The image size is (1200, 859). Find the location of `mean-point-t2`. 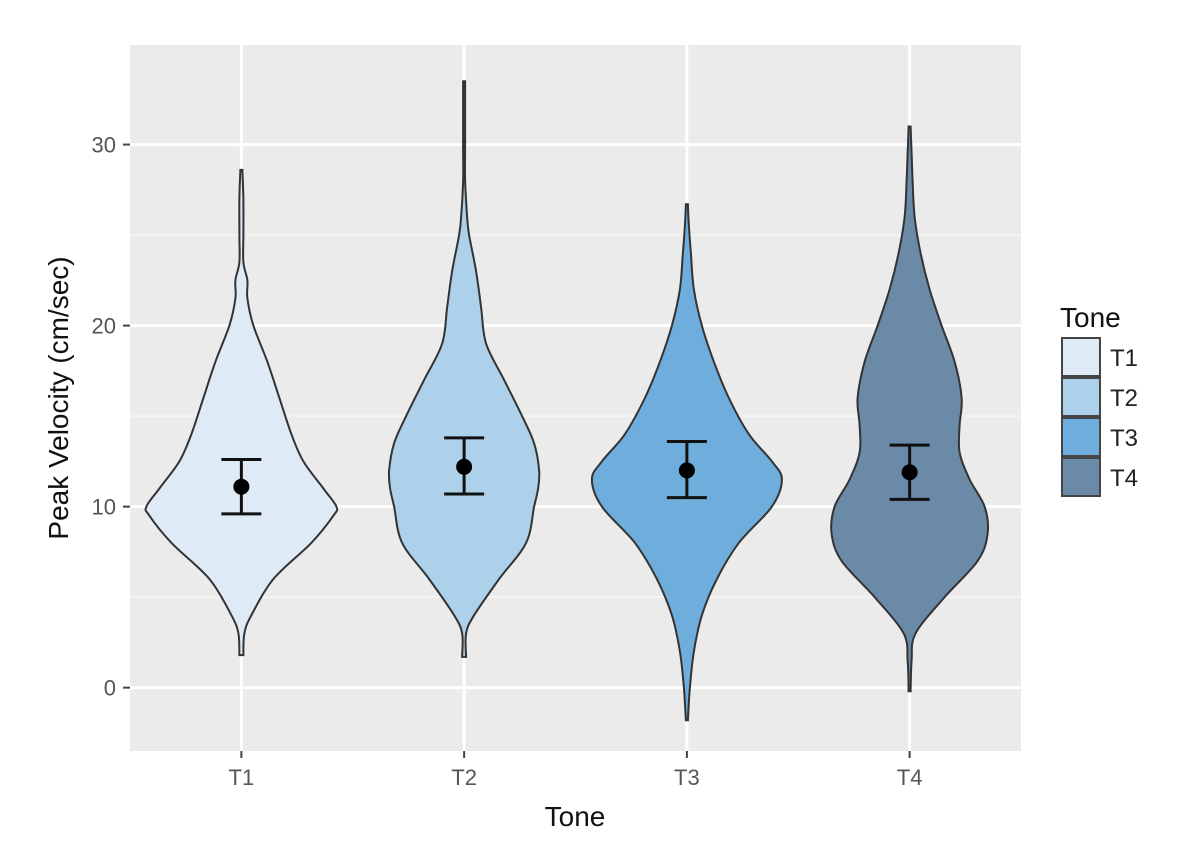

mean-point-t2 is located at coordinates (464, 466).